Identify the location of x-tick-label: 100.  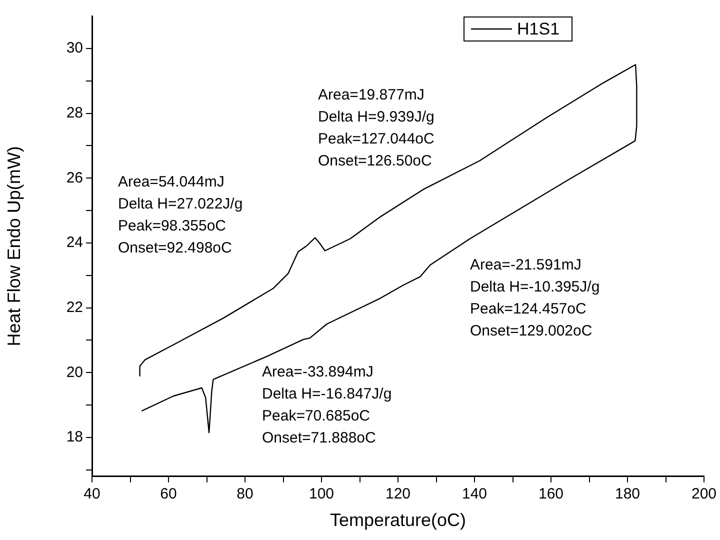
(321, 494).